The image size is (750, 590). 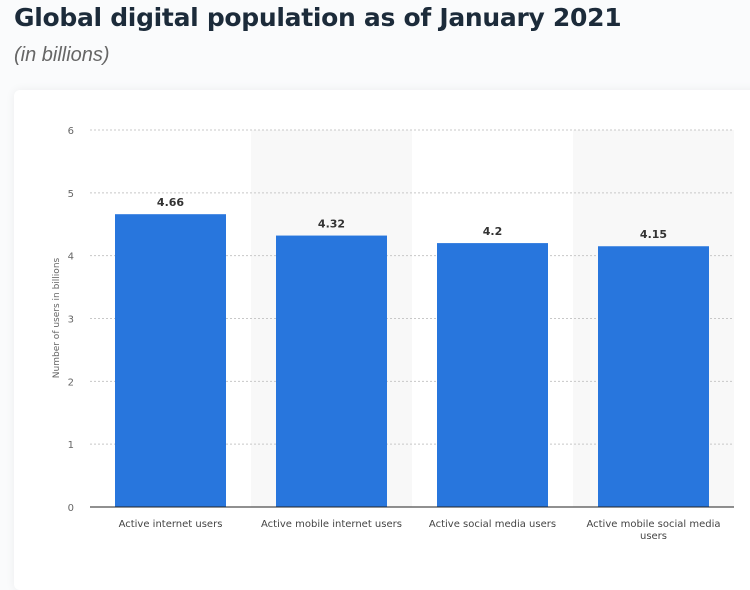 What do you see at coordinates (331, 224) in the screenshot?
I see `data-label: 4.32` at bounding box center [331, 224].